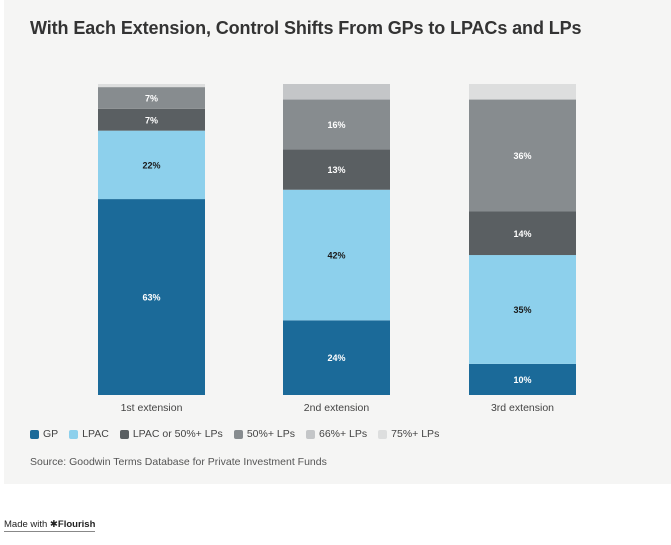 This screenshot has height=545, width=671. I want to click on legend-label: LPAC or 50%+ LPs, so click(177, 434).